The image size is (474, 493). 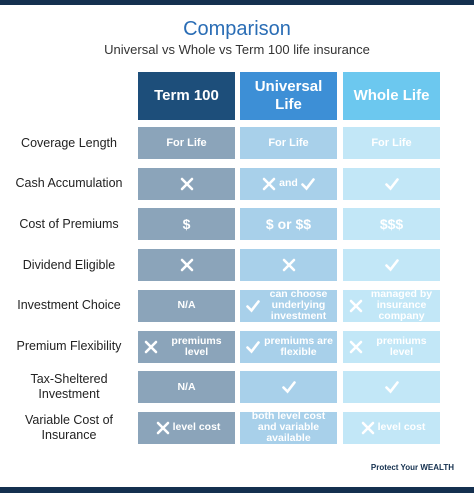 I want to click on row-label-text: Dividend Eligible, so click(x=69, y=264).